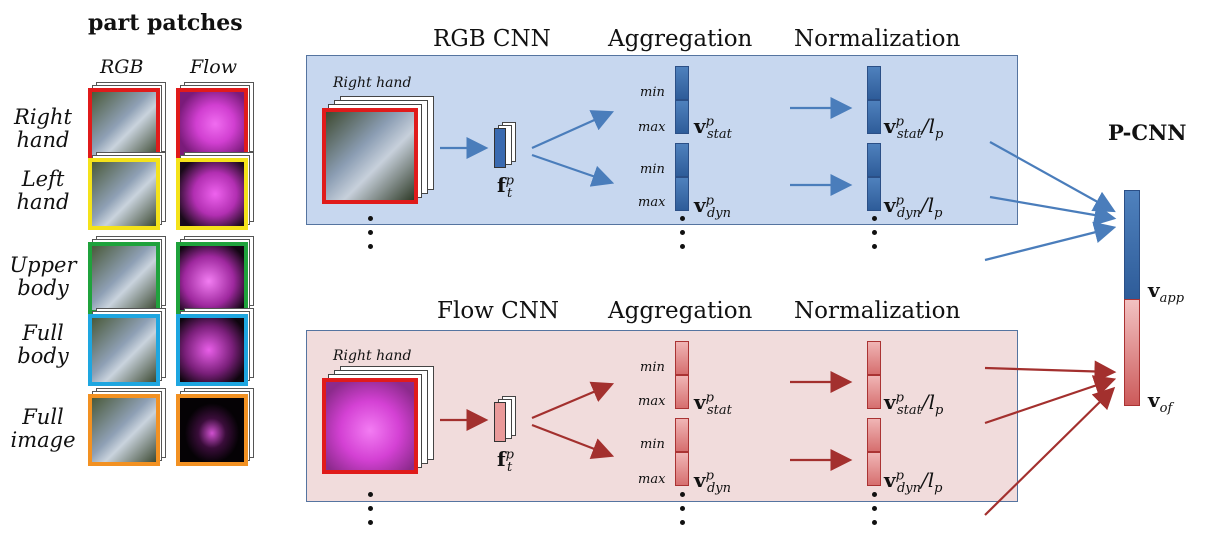 The image size is (1217, 547). I want to click on f-sub: t, so click(509, 467).